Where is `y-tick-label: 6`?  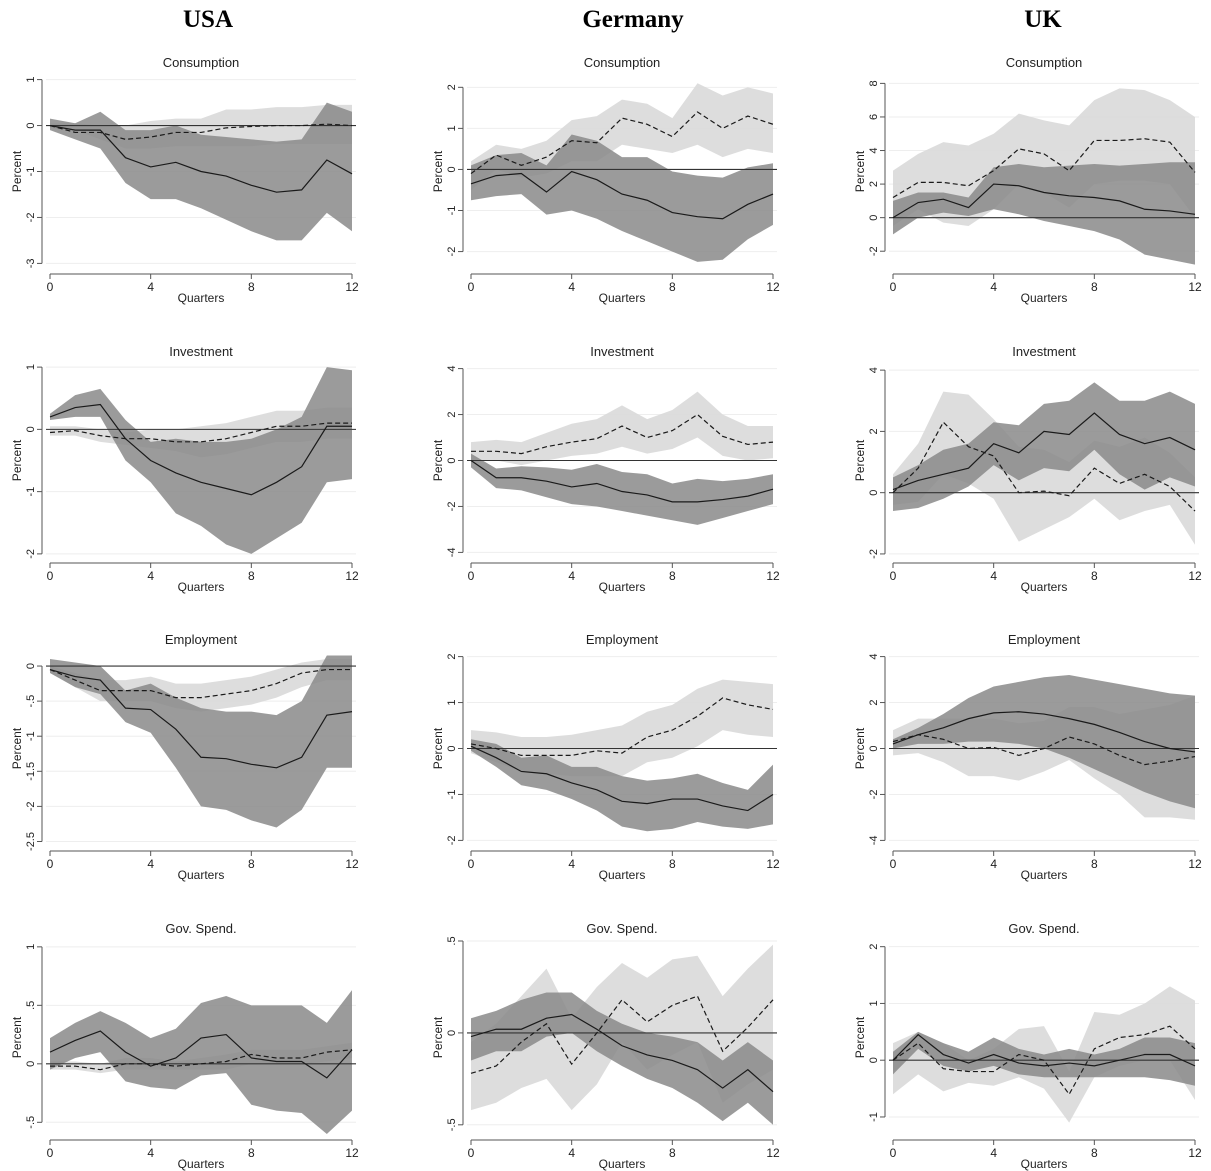
y-tick-label: 6 is located at coordinates (874, 117).